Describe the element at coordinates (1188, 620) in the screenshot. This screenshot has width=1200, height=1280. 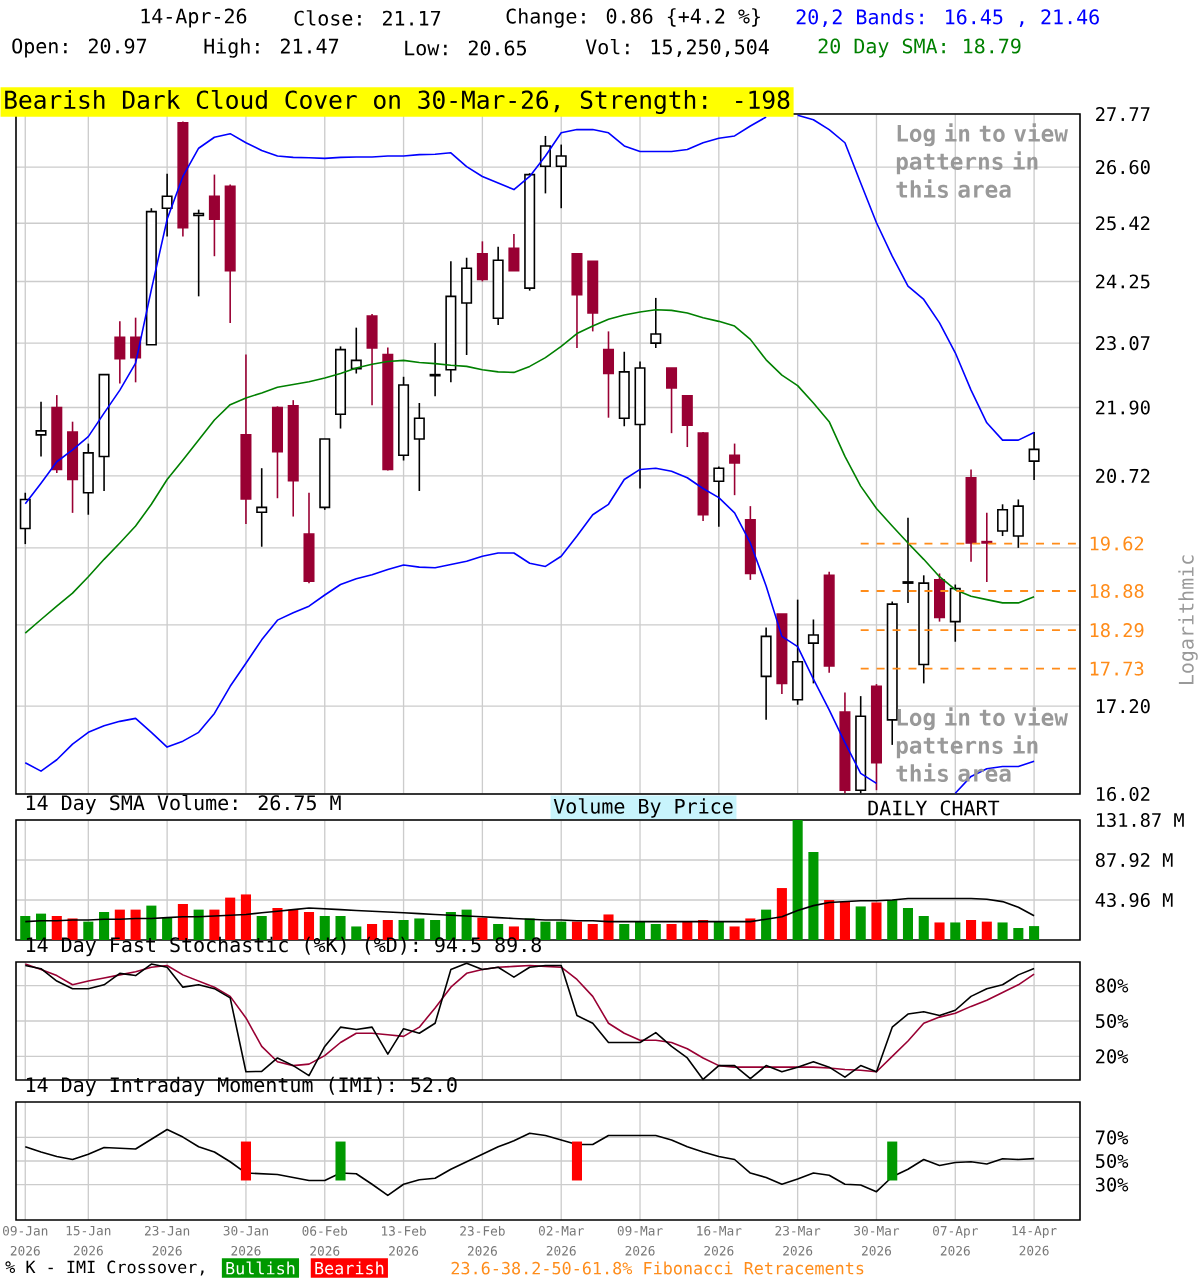
I see `text: Logarithmic` at that location.